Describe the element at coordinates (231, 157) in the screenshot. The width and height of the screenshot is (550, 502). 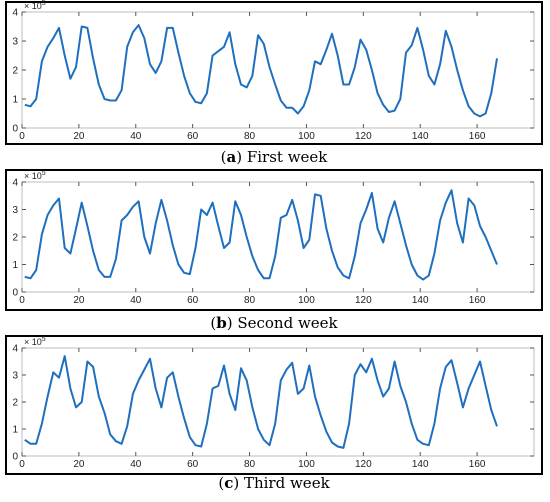
I see `caption-letter: a` at that location.